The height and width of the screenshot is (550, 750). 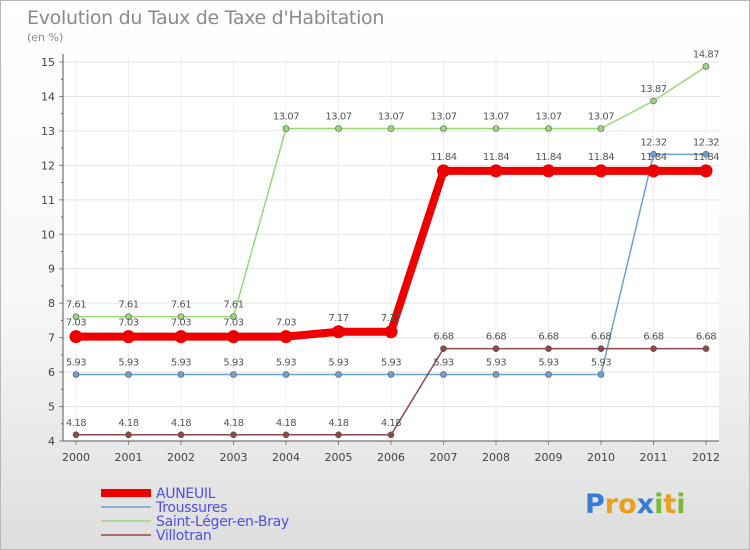 What do you see at coordinates (48, 200) in the screenshot?
I see `y-tick-label: 11` at bounding box center [48, 200].